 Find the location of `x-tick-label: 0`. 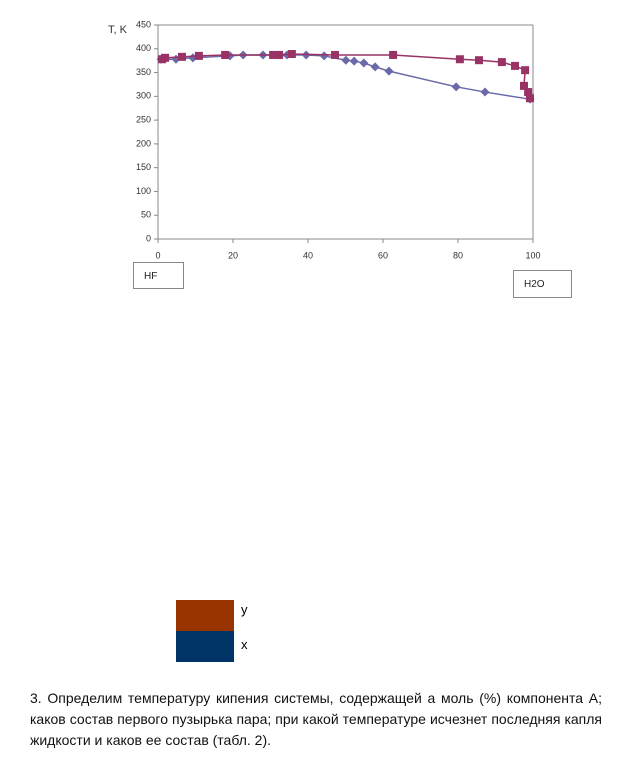

x-tick-label: 0 is located at coordinates (157, 255).